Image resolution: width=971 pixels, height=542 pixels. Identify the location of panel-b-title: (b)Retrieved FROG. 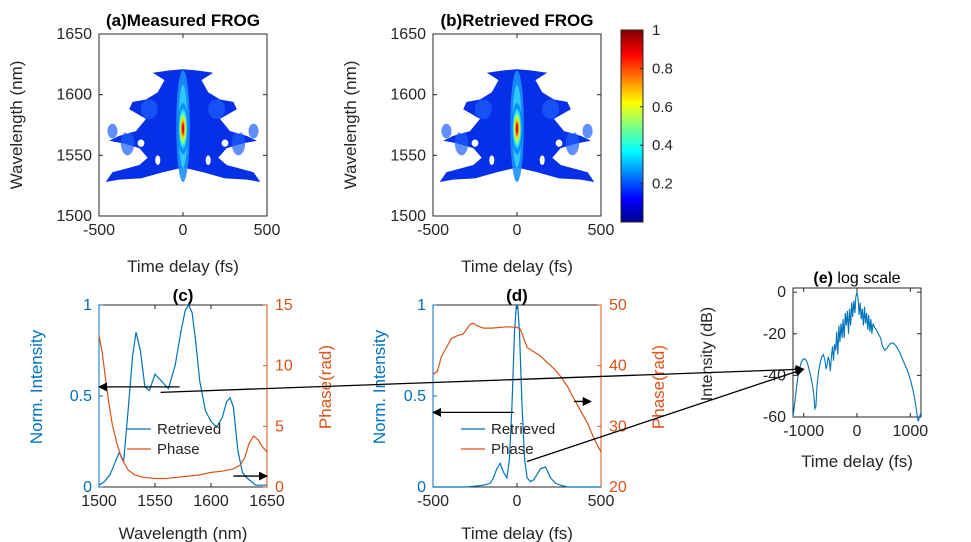
(516, 20).